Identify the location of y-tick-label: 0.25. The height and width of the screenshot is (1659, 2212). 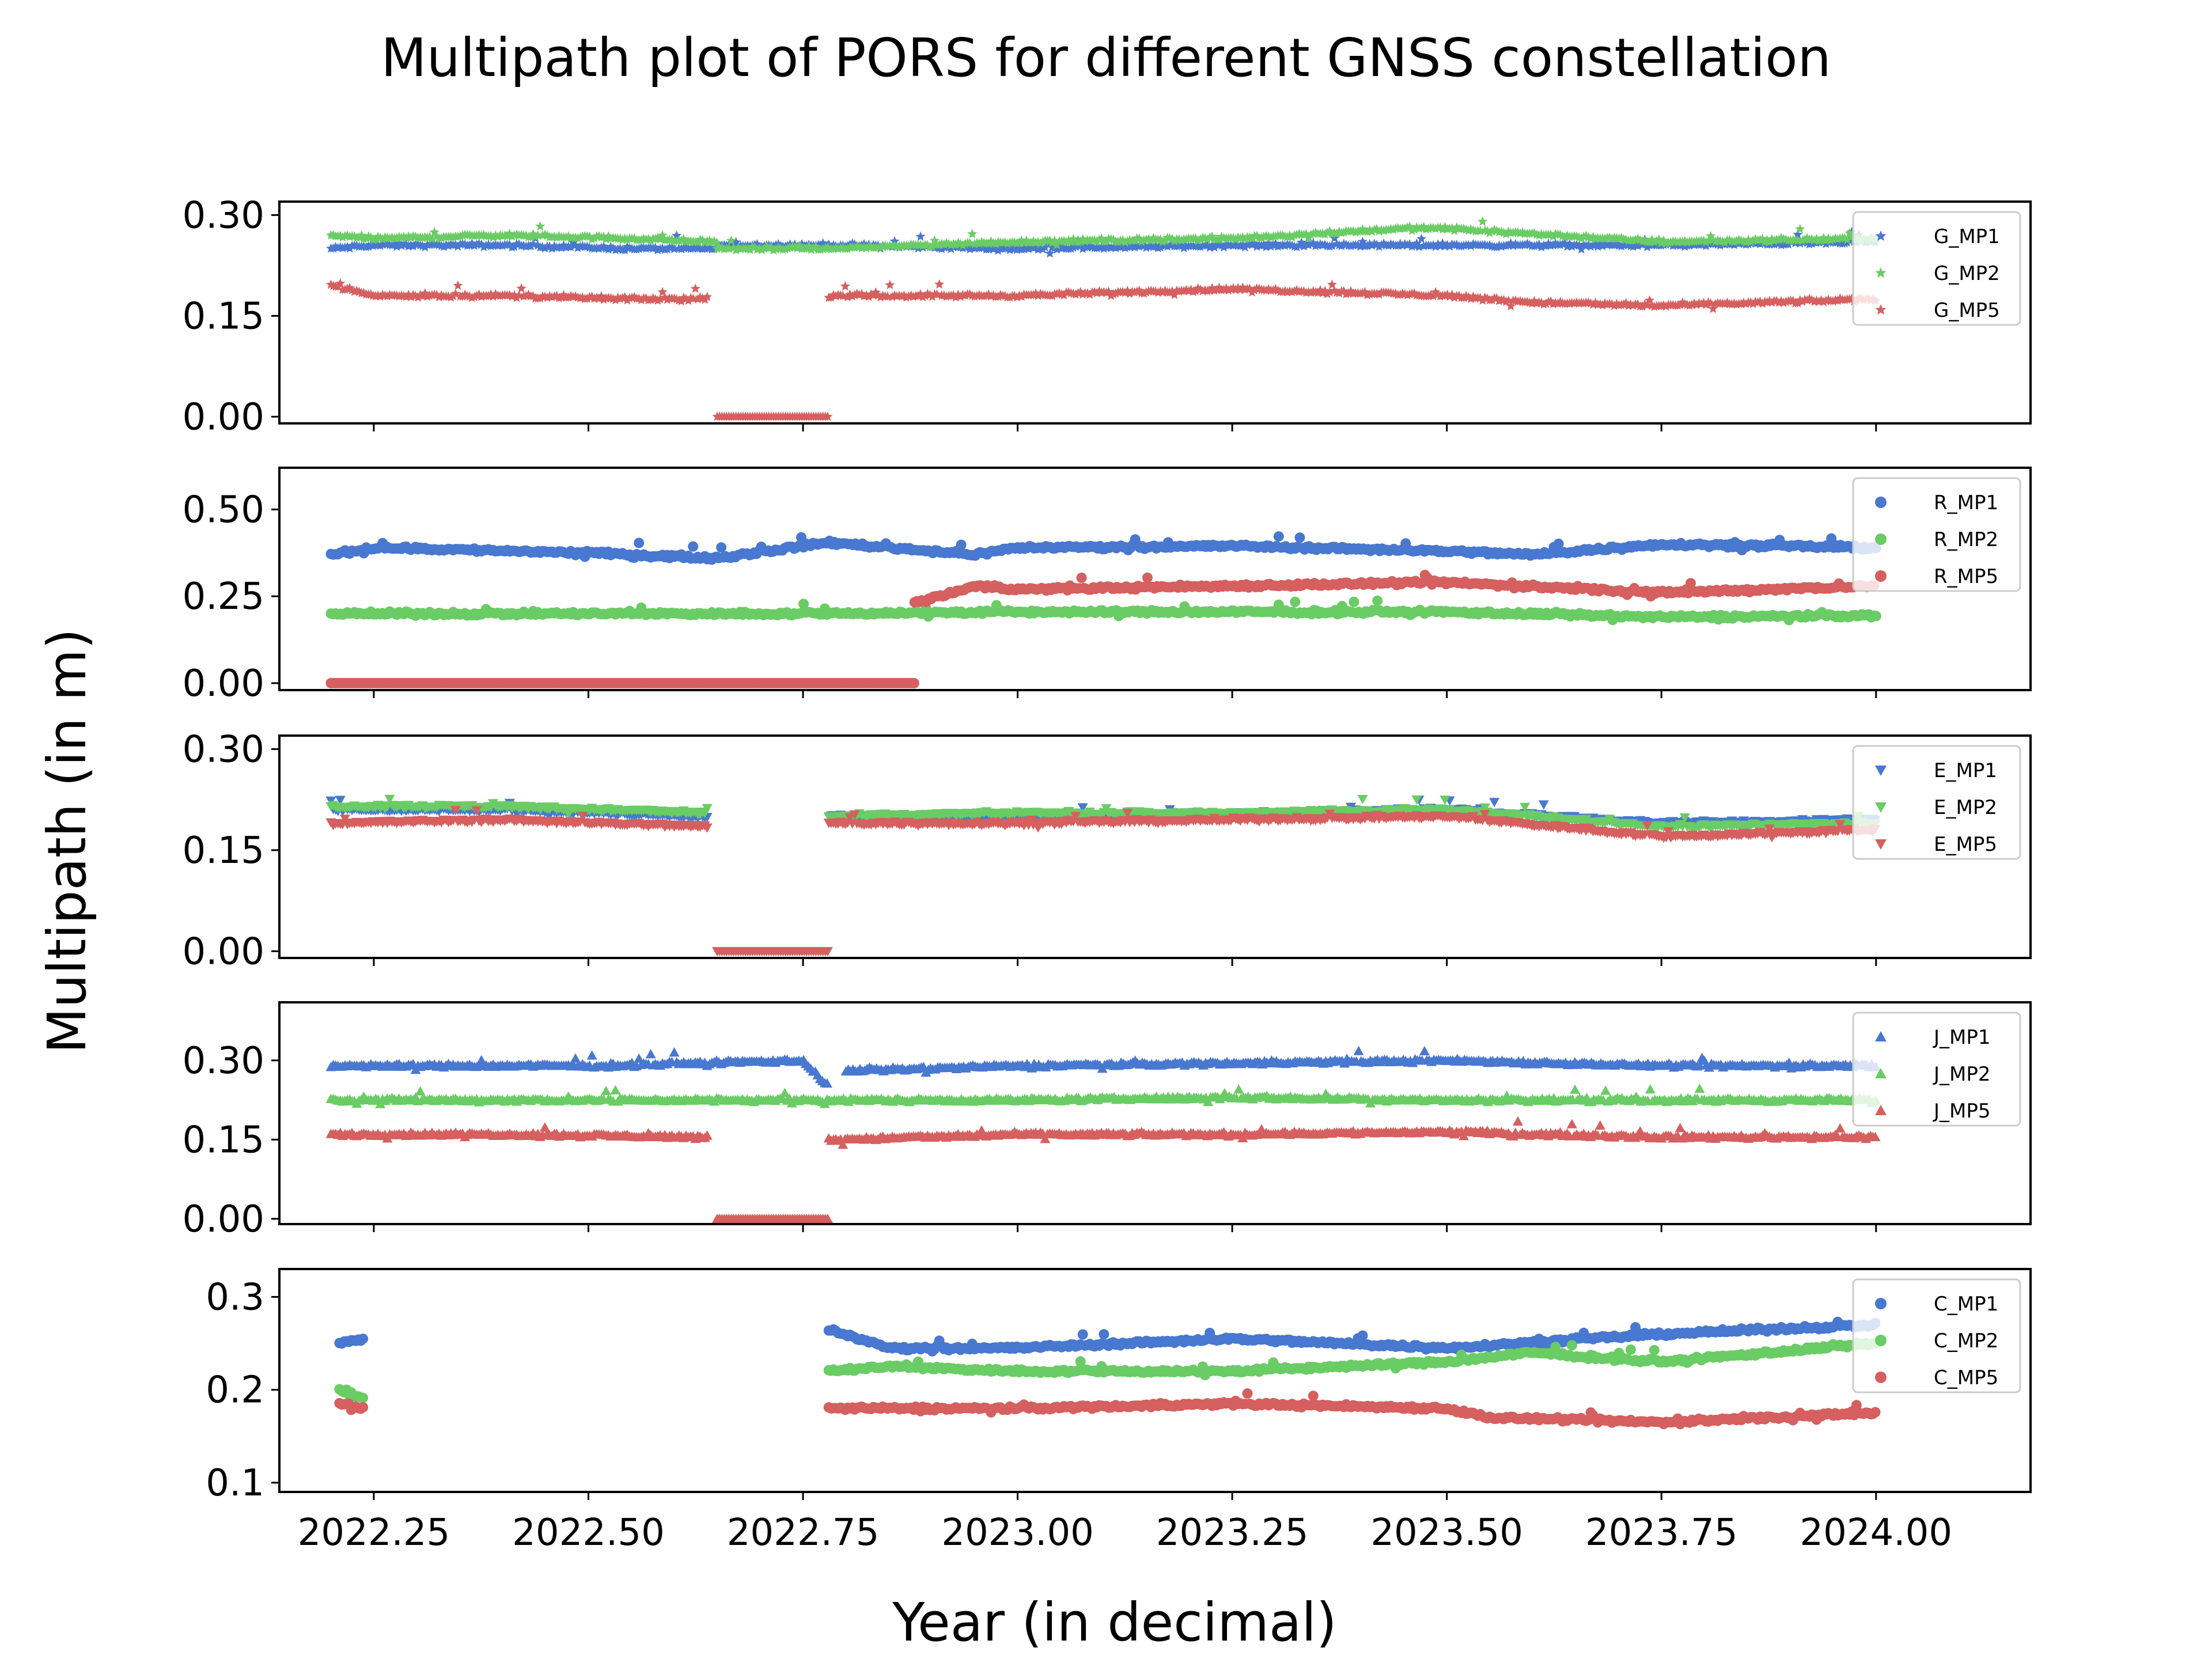
(224, 596).